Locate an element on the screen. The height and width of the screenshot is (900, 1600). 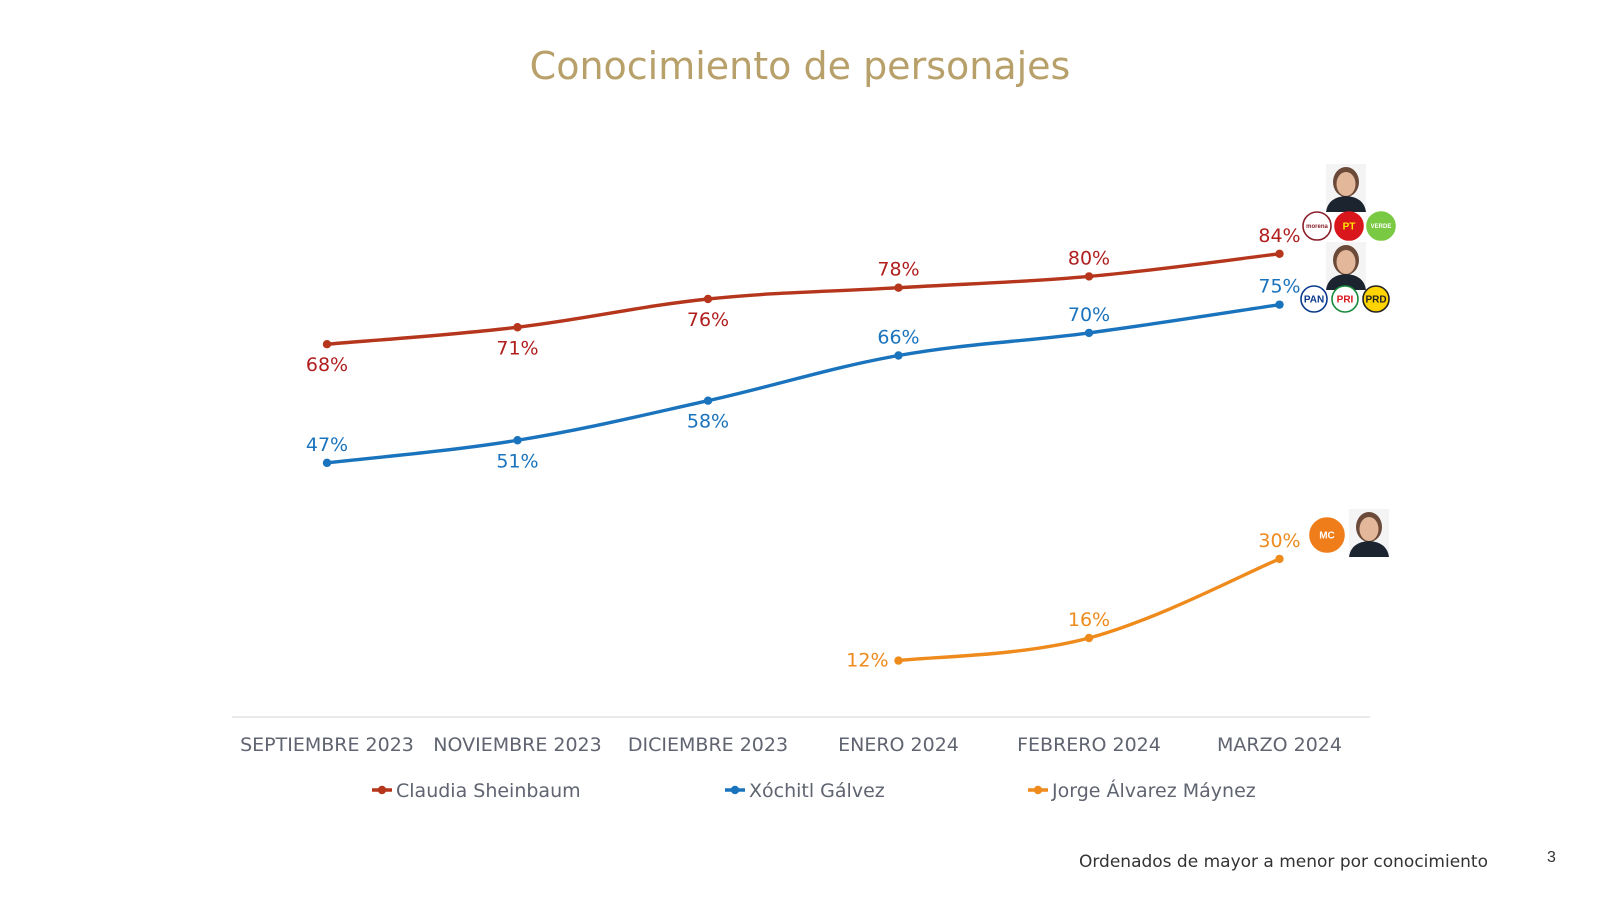
x-tick-label: NOVIEMBRE 2023 is located at coordinates (517, 745).